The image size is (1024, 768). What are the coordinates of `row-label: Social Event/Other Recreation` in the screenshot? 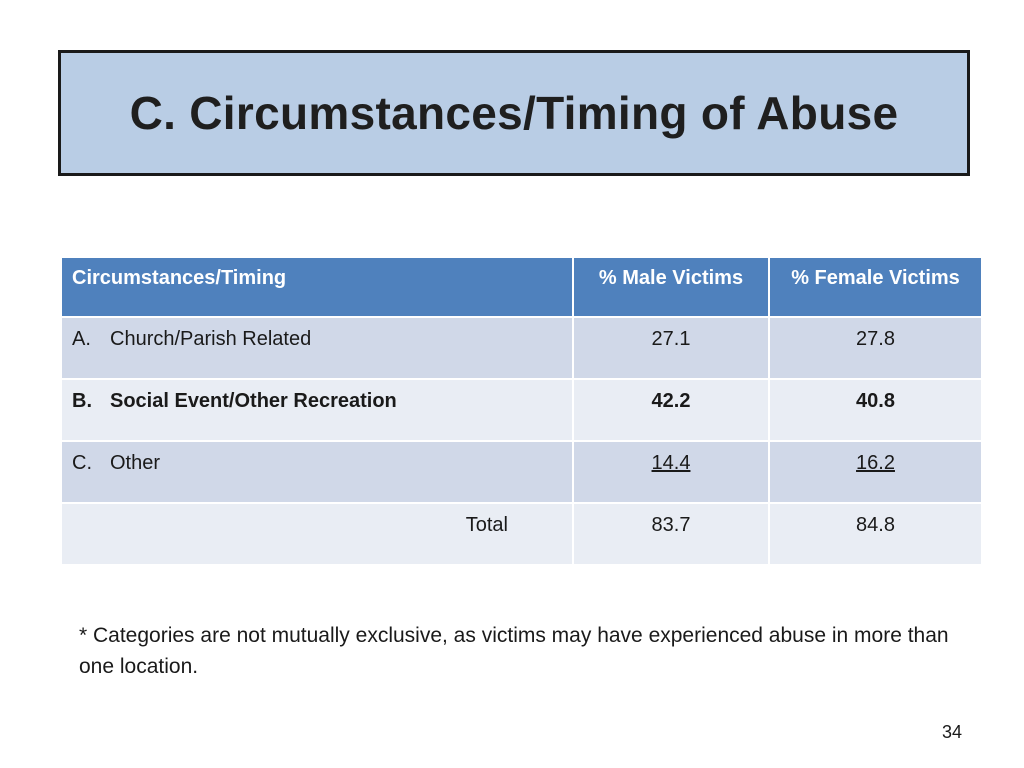 It's located at (253, 401).